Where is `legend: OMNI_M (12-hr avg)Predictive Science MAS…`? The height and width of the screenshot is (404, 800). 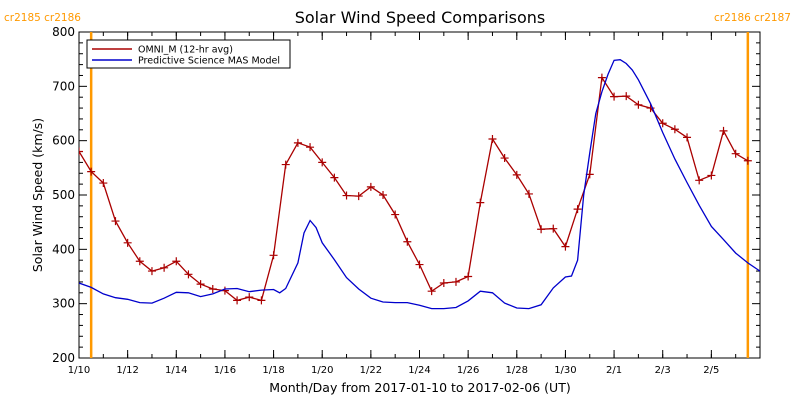
legend: OMNI_M (12-hr avg)Predictive Science MAS… is located at coordinates (188, 54).